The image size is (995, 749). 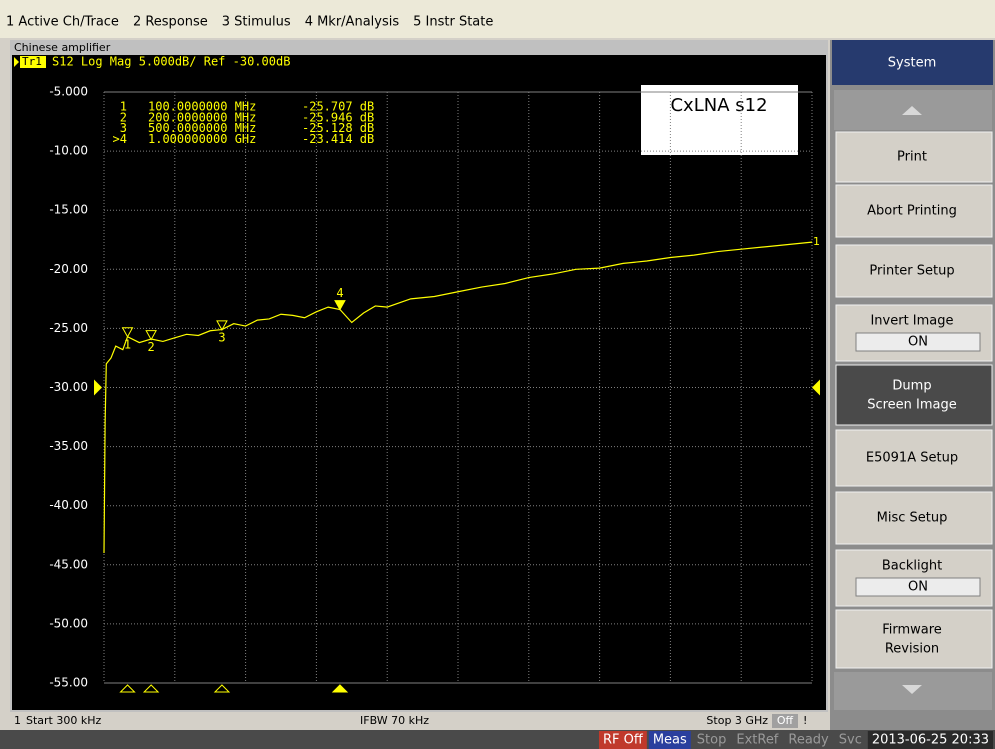 I want to click on softkey-label: Revision, so click(x=912, y=649).